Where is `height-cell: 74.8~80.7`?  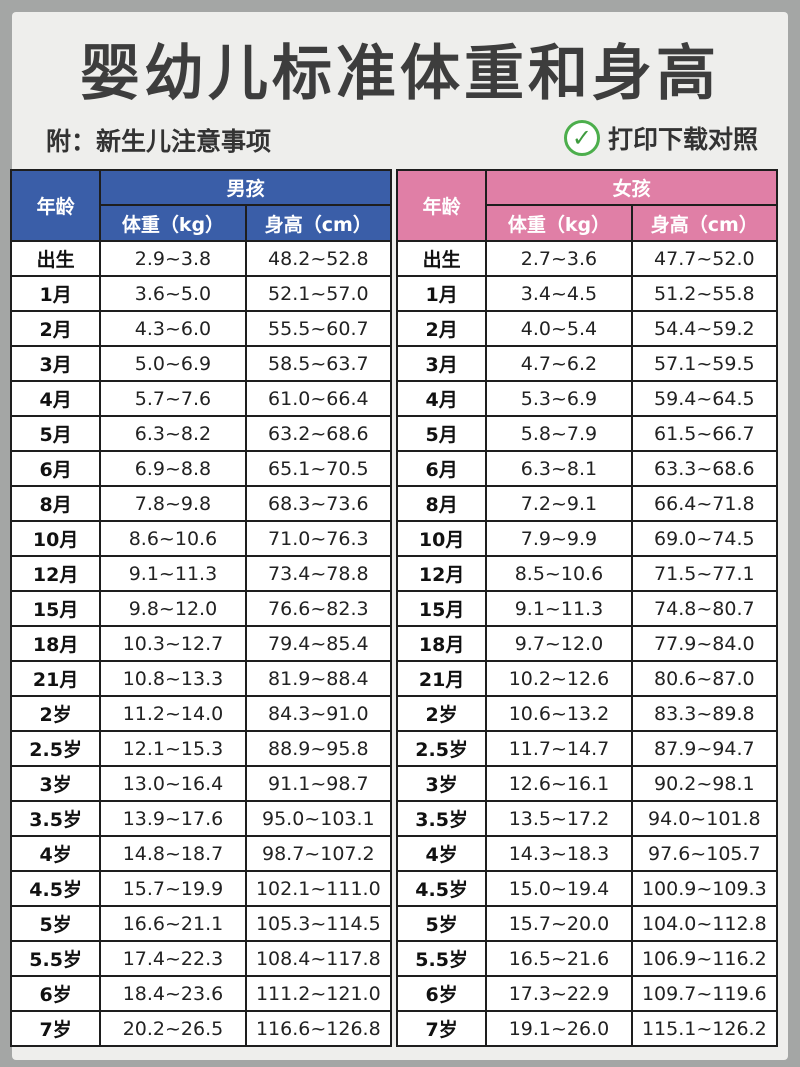
height-cell: 74.8~80.7 is located at coordinates (704, 608).